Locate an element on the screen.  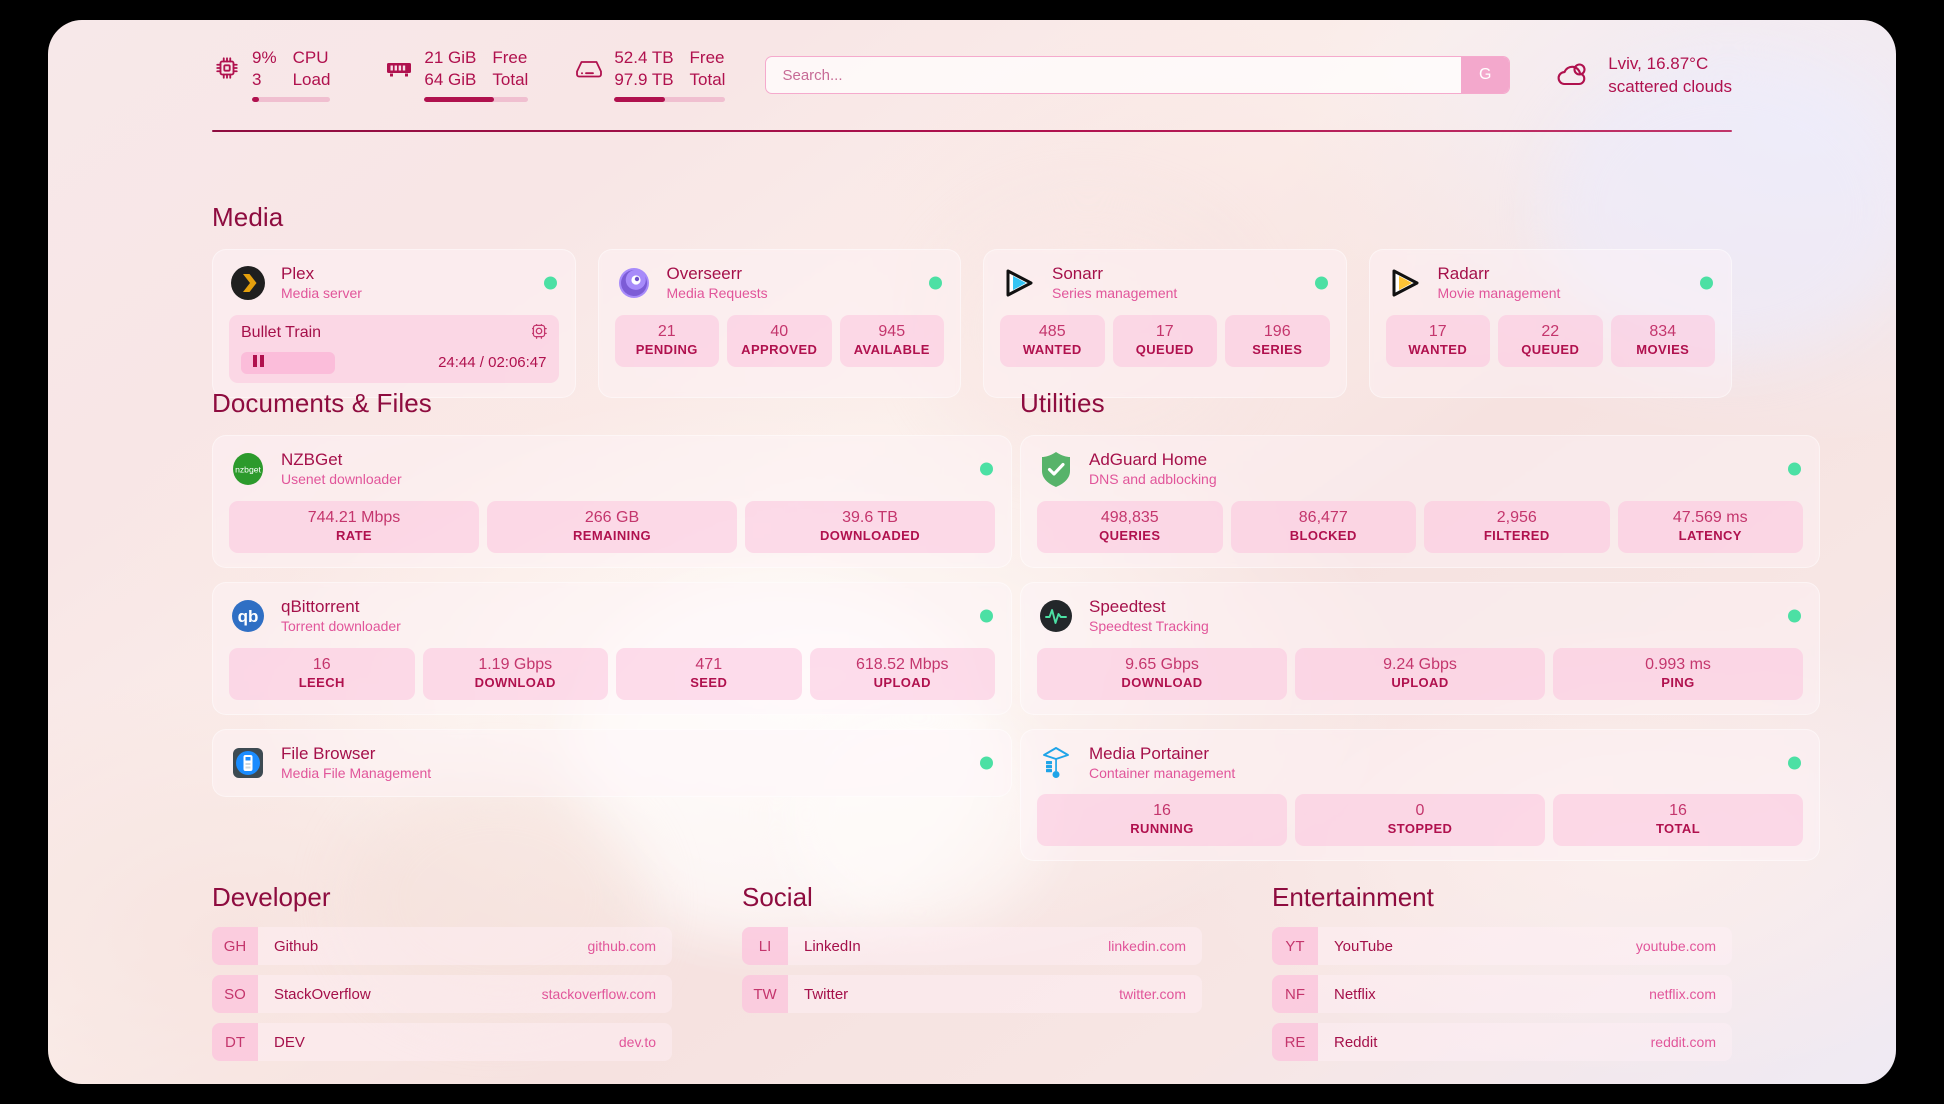
stat-value: 498,835 is located at coordinates (1129, 517).